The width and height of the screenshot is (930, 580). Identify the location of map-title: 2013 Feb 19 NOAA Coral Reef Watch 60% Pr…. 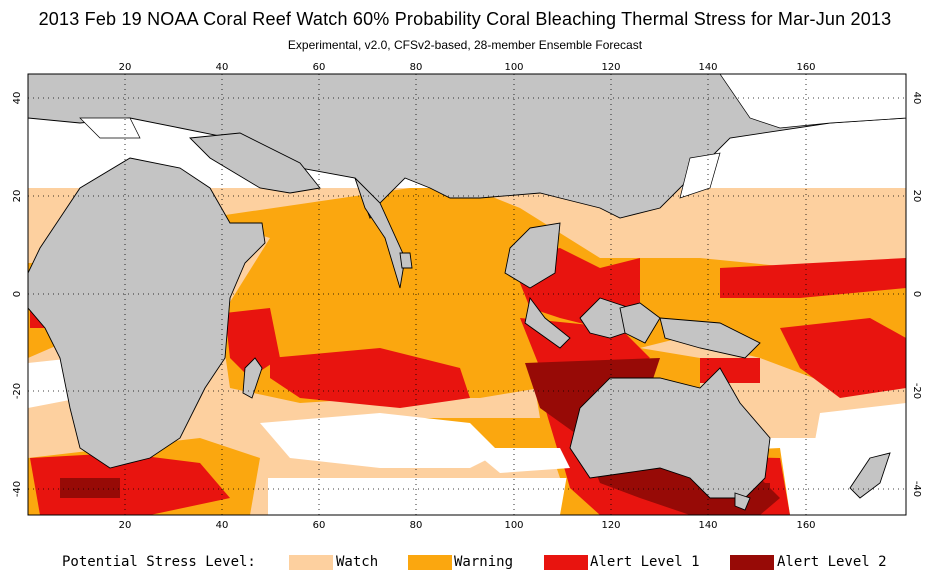
(465, 19).